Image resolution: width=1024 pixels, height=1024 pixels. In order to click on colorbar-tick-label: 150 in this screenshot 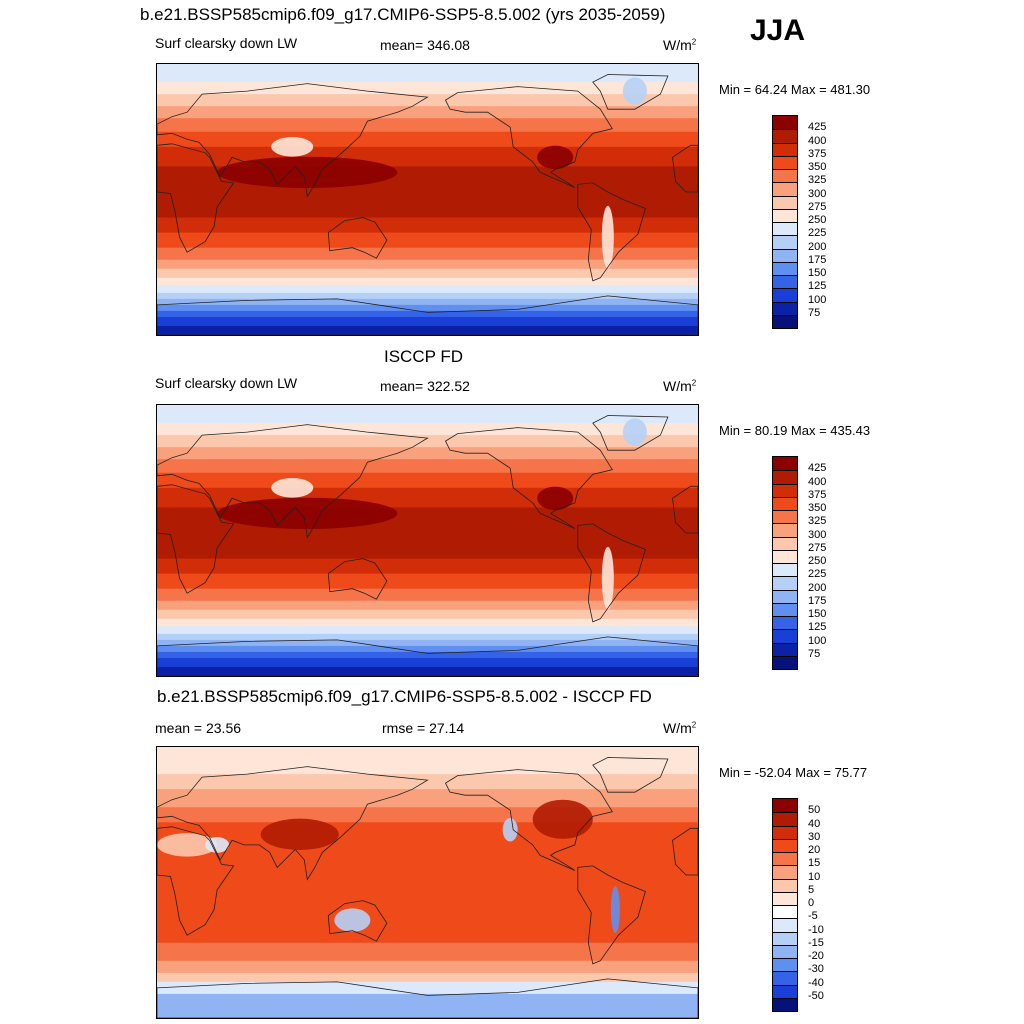, I will do `click(817, 614)`.